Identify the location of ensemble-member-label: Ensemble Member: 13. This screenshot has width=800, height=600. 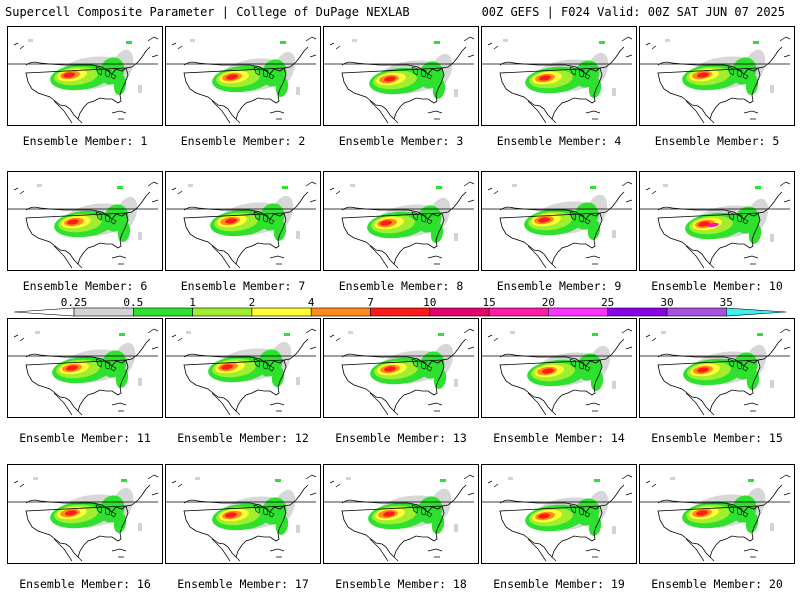
(401, 438).